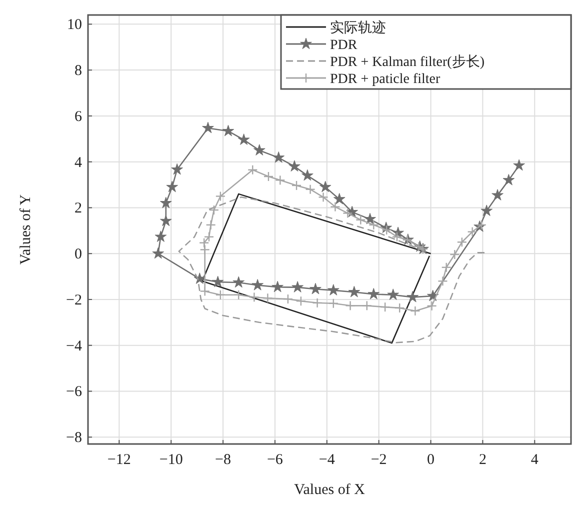 This screenshot has width=583, height=519. I want to click on y-tick-label: 0, so click(78, 254).